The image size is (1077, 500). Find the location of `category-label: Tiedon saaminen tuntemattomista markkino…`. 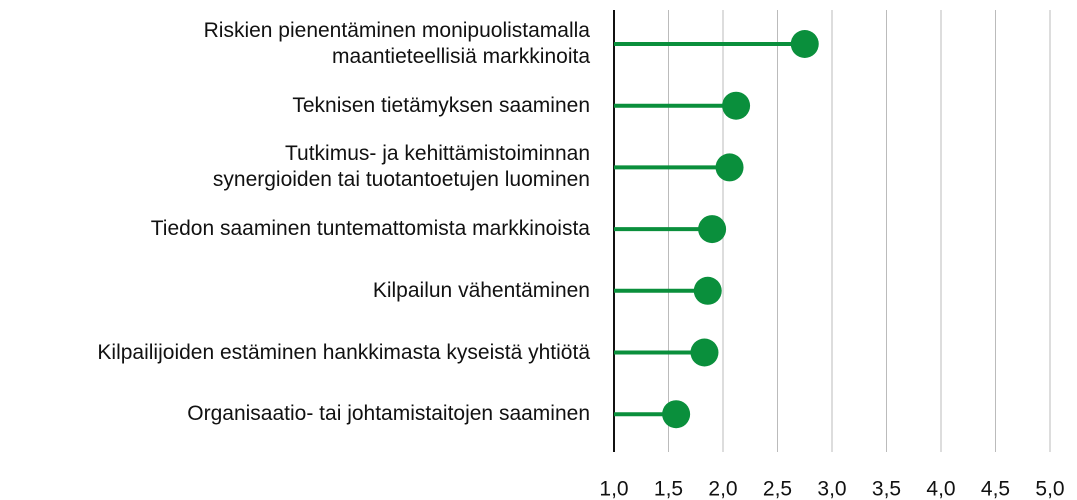

category-label: Tiedon saaminen tuntemattomista markkino… is located at coordinates (370, 229).